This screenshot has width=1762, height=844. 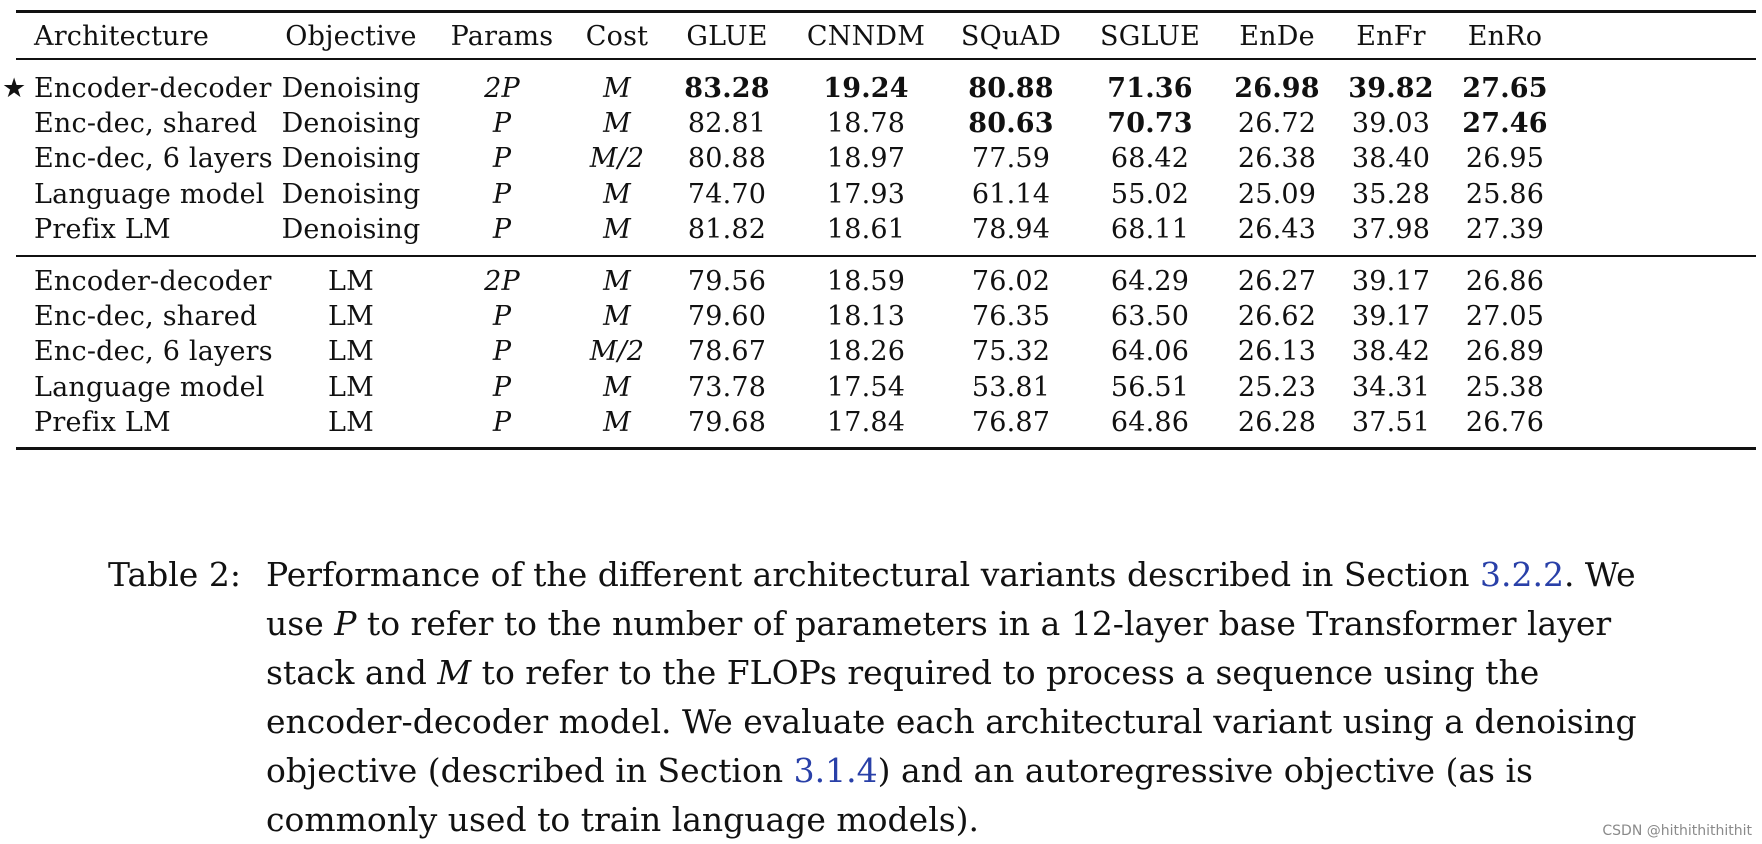 What do you see at coordinates (727, 194) in the screenshot?
I see `score-cell: 74.70` at bounding box center [727, 194].